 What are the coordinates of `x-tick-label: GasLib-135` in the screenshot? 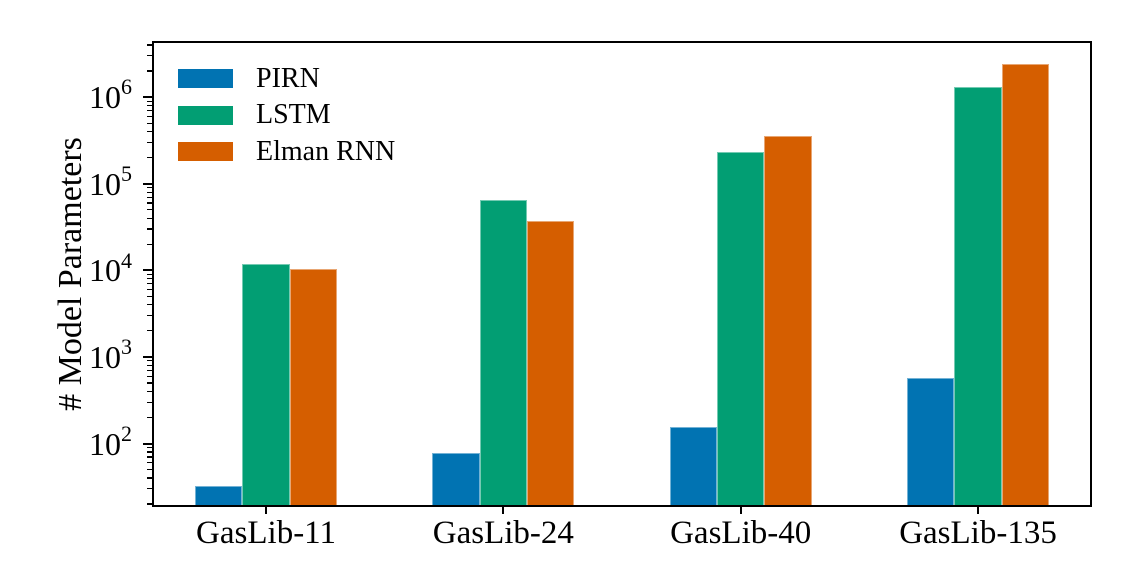 It's located at (978, 533).